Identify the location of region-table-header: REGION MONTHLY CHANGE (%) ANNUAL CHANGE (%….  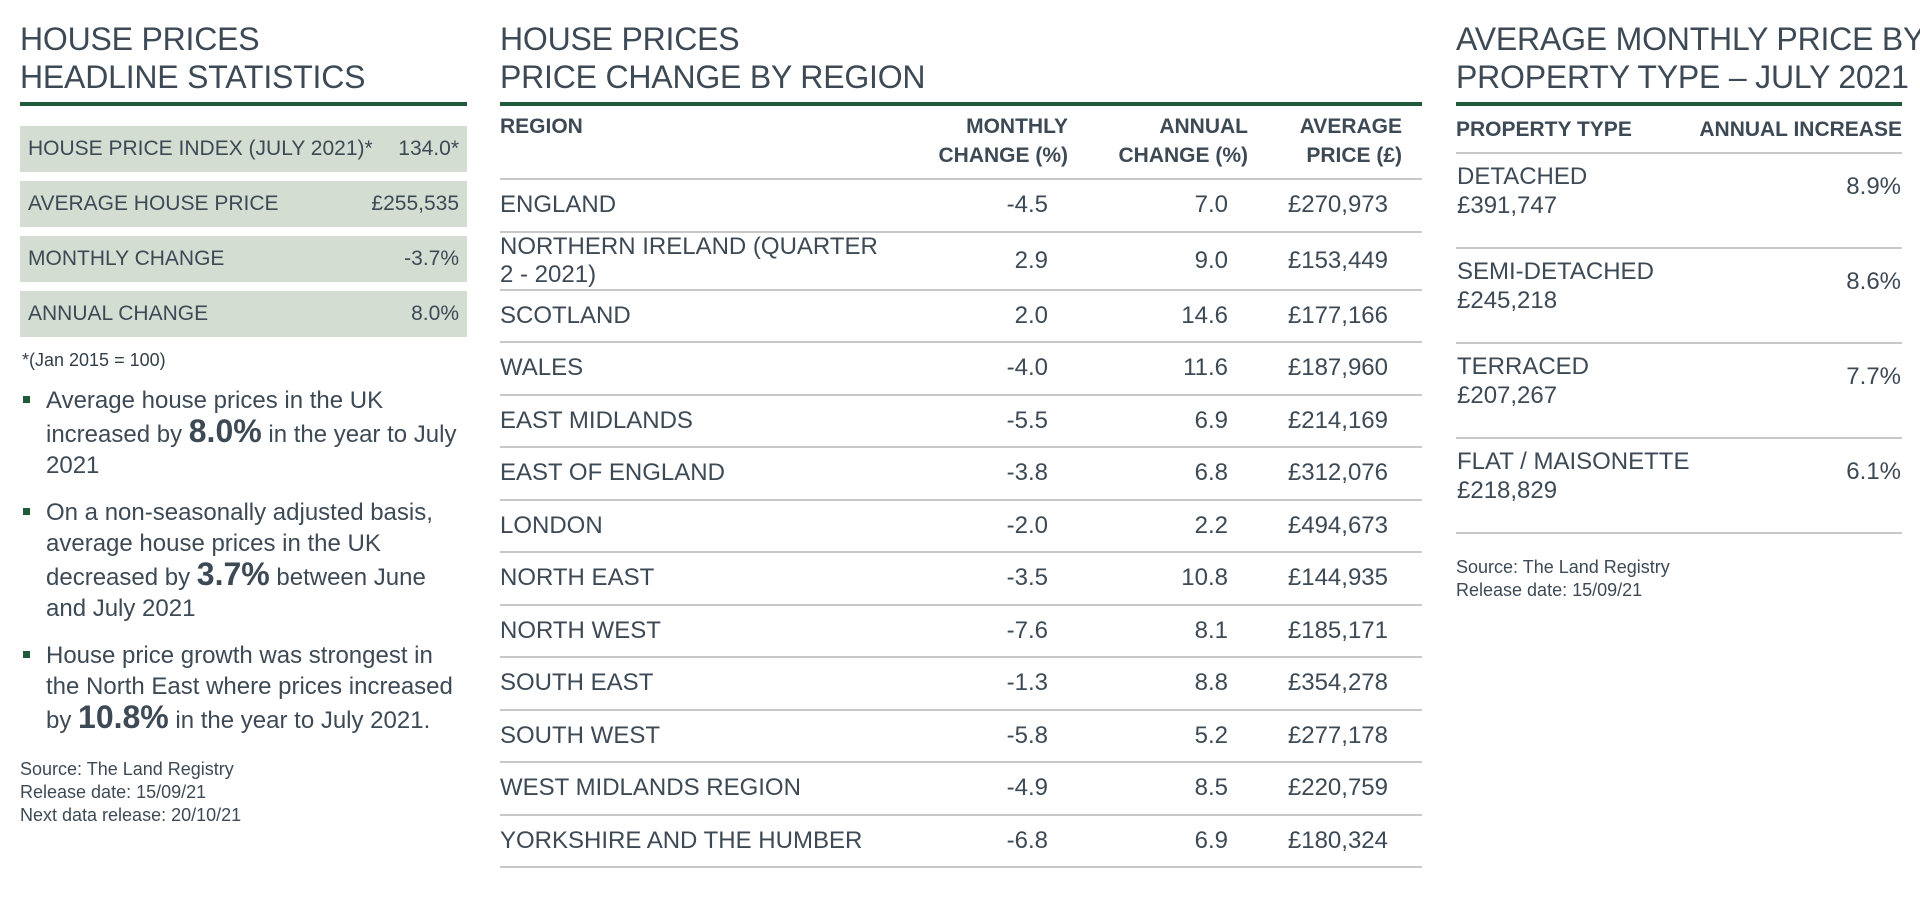
(961, 142).